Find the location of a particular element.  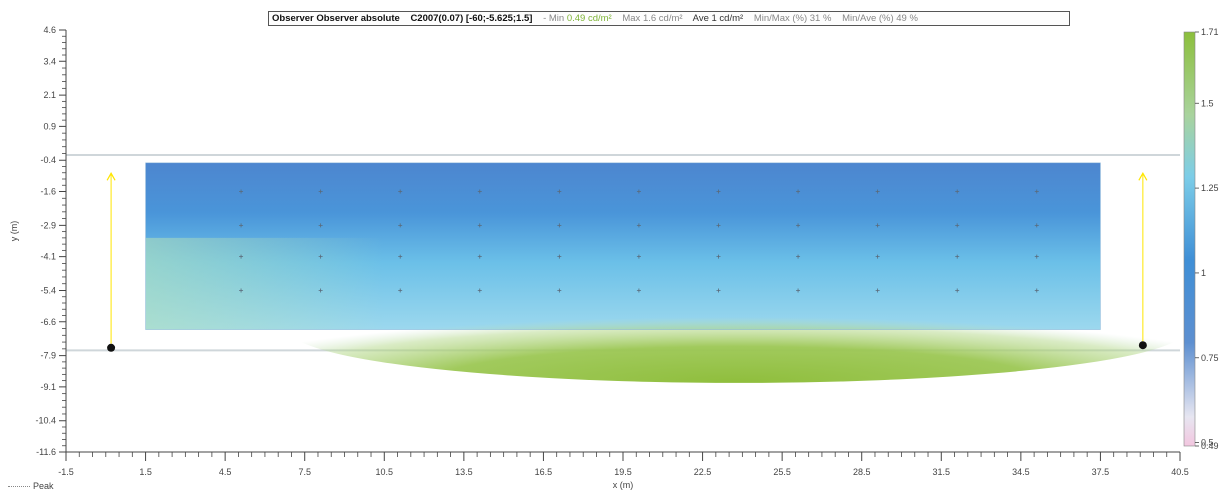

x-tick-label: 25.5 is located at coordinates (782, 472).